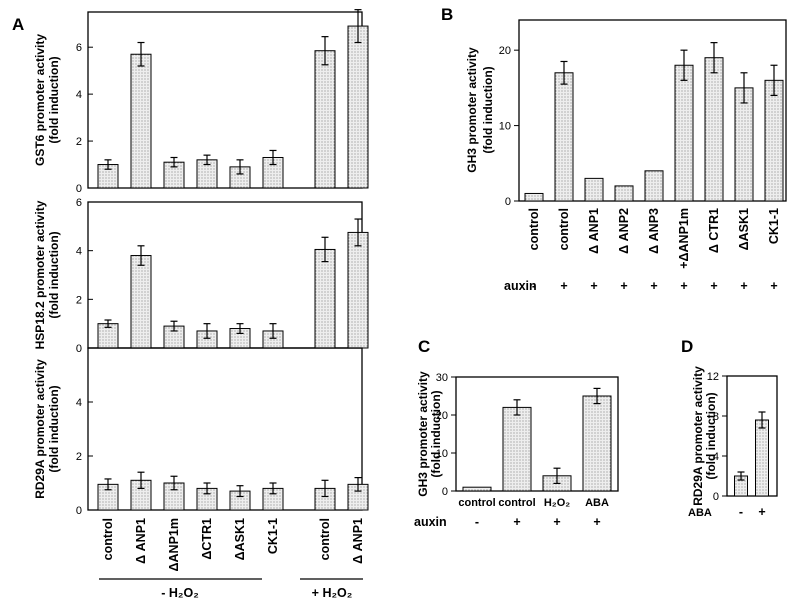 Image resolution: width=796 pixels, height=603 pixels. What do you see at coordinates (700, 513) in the screenshot?
I see `treatment-label: ABA` at bounding box center [700, 513].